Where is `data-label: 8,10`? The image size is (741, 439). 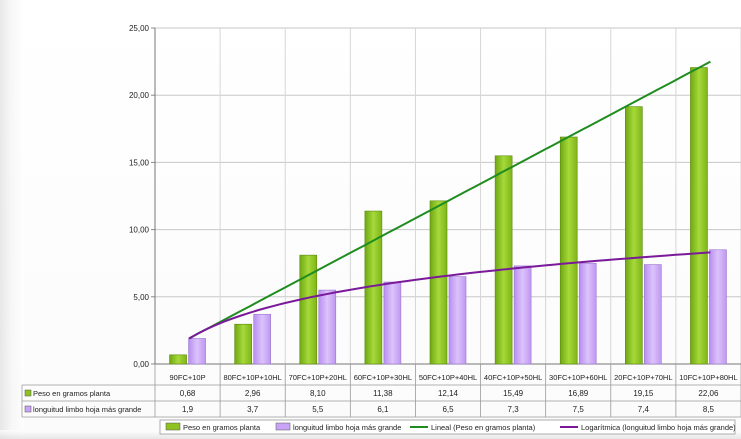
data-label: 8,10 is located at coordinates (318, 393).